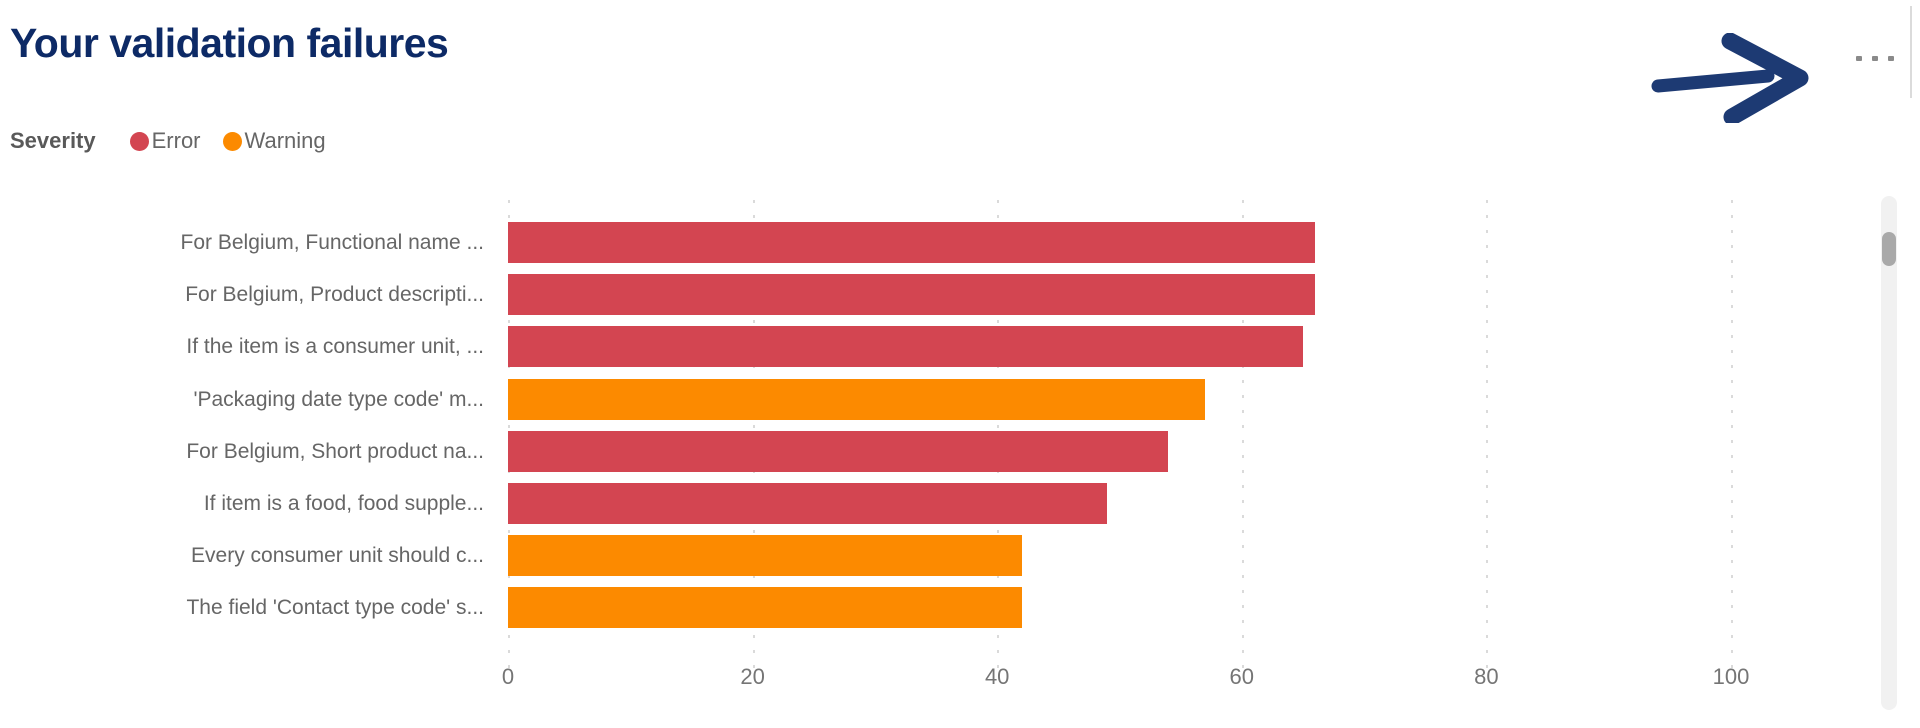  I want to click on x-axis-tick-label: 80, so click(1486, 676).